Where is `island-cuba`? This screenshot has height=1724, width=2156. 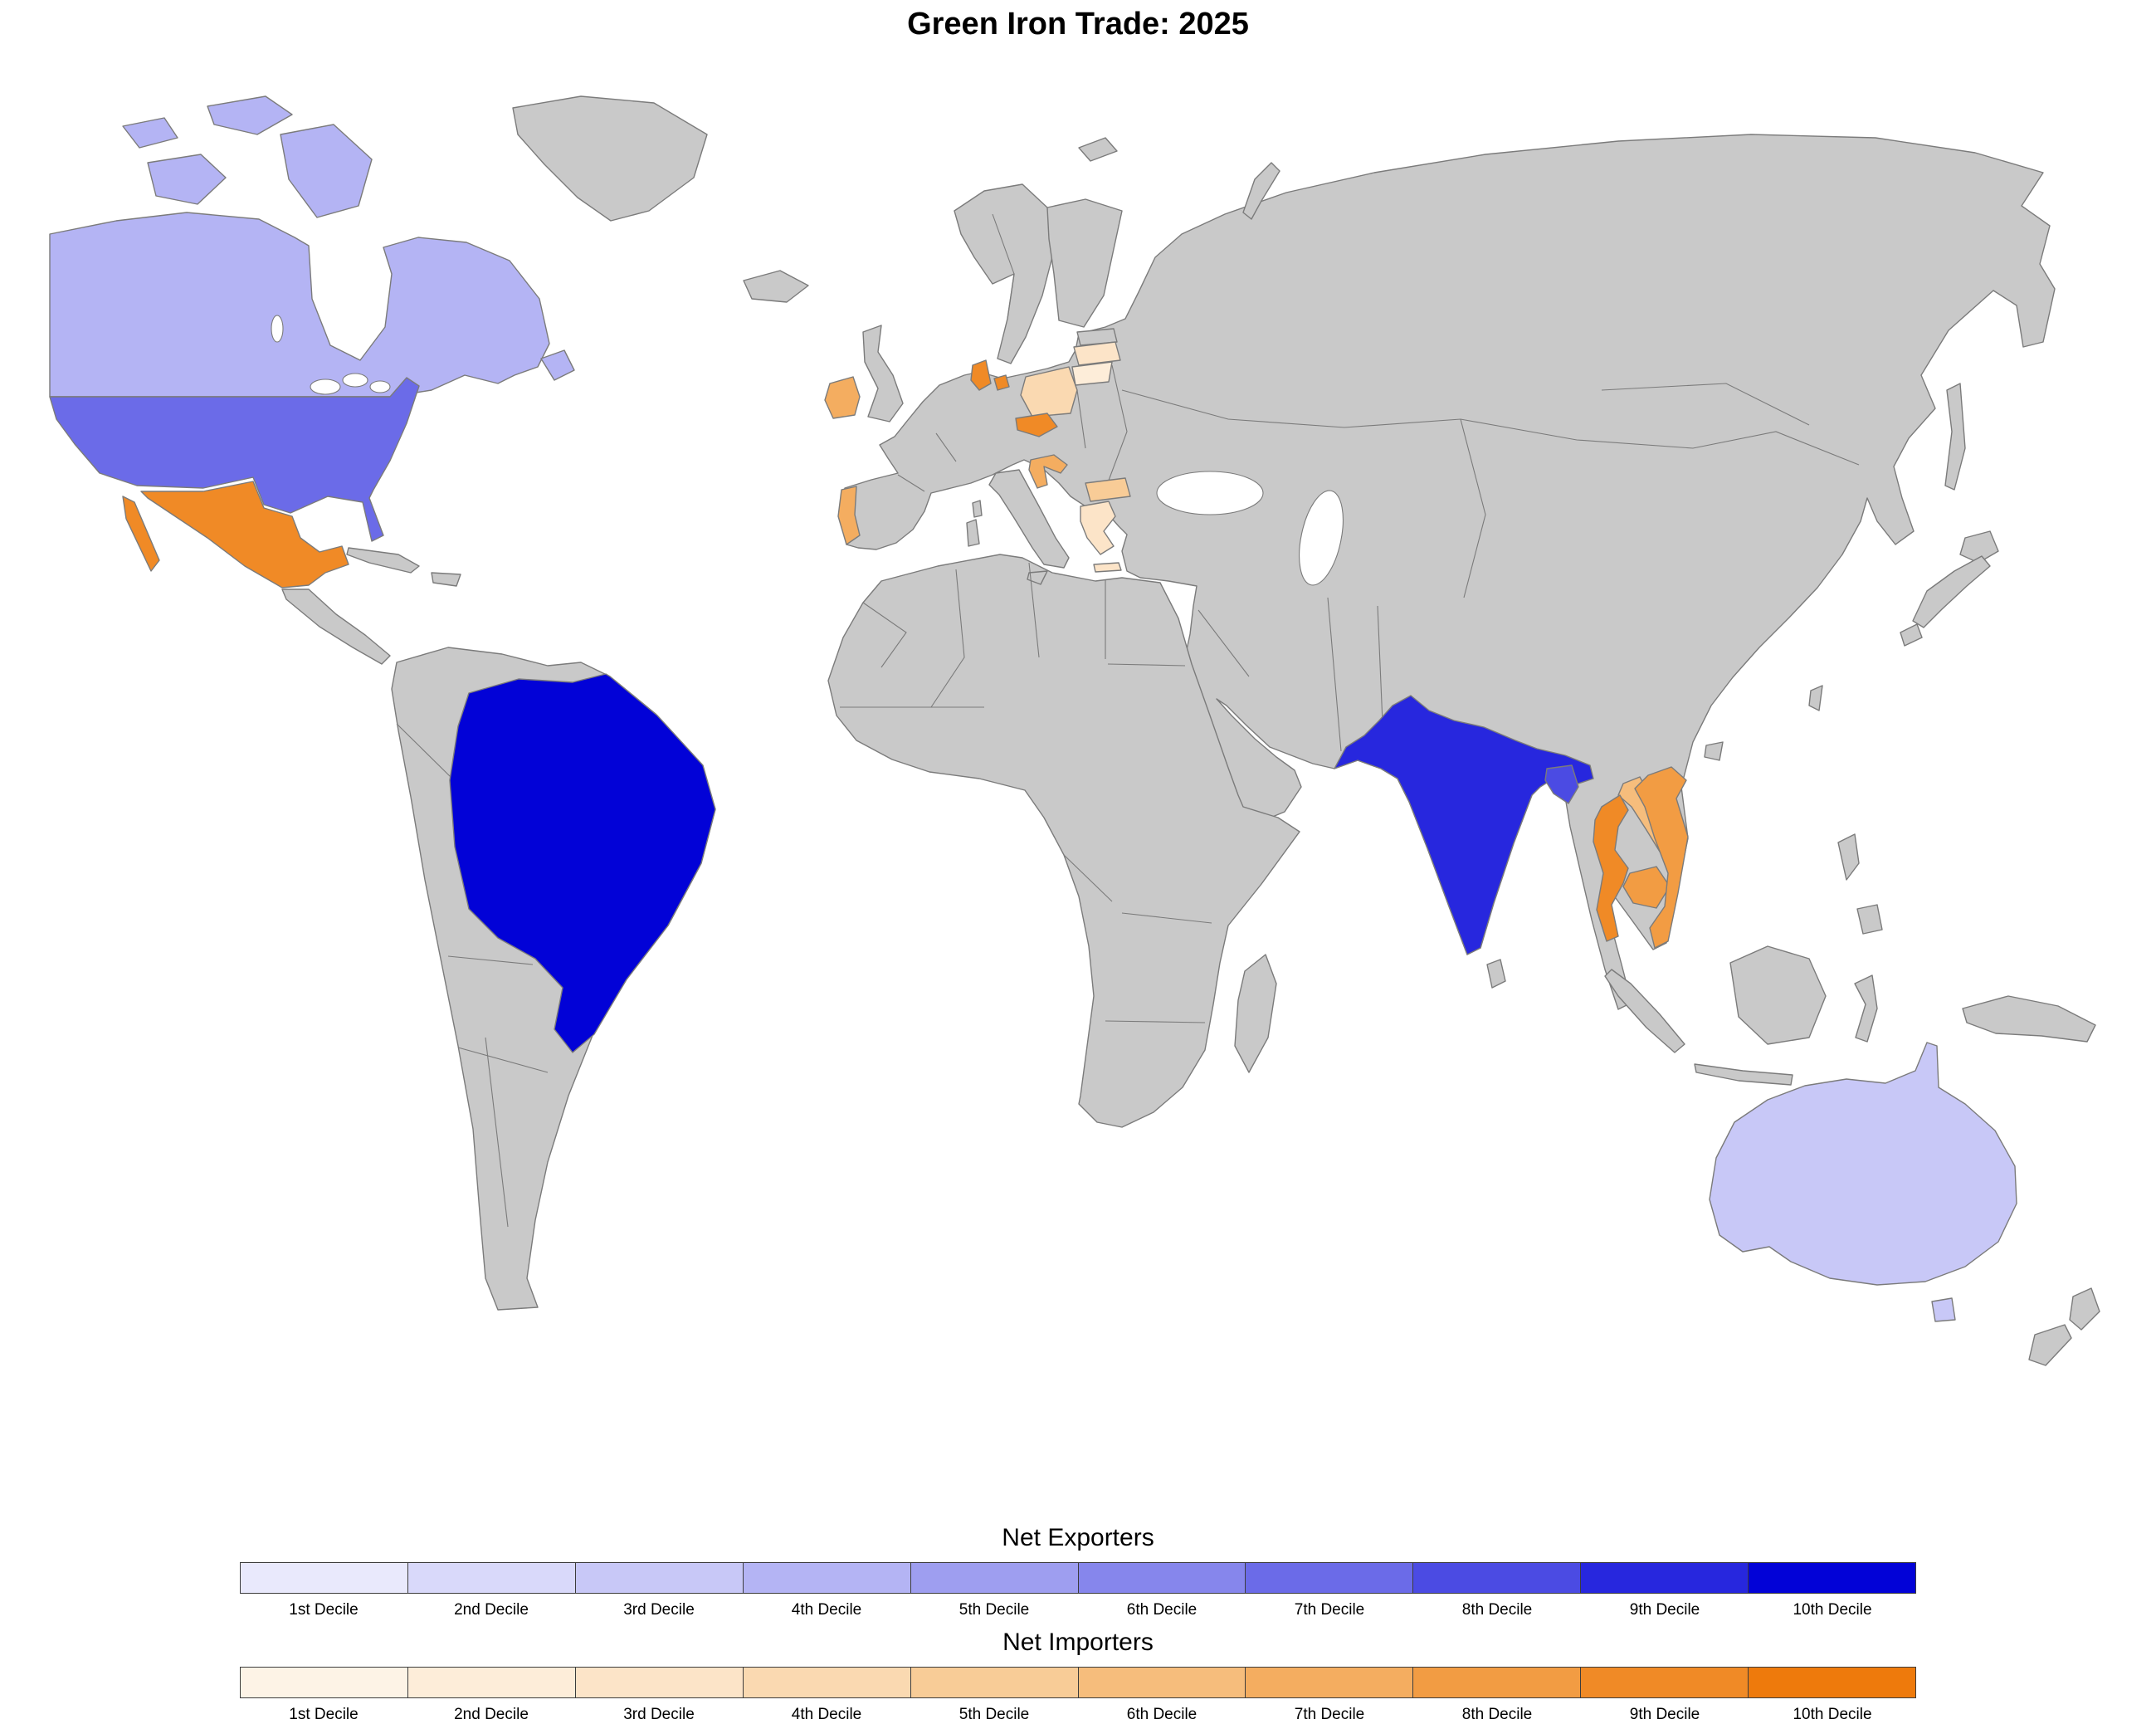
island-cuba is located at coordinates (383, 560).